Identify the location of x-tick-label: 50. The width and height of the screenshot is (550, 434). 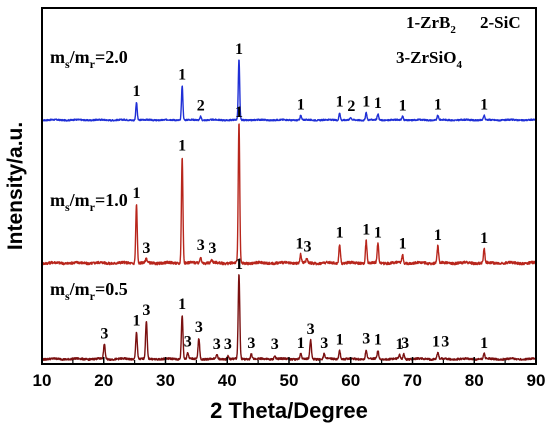
(289, 380).